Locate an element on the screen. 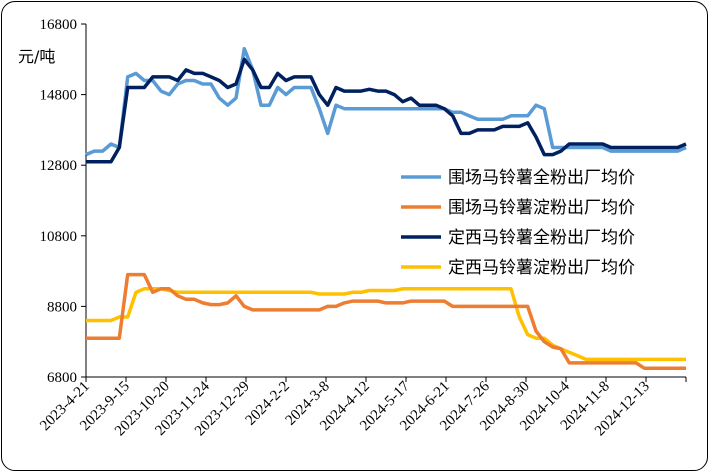 The image size is (711, 474). y-axis-unit-label: 元/吨 is located at coordinates (36, 56).